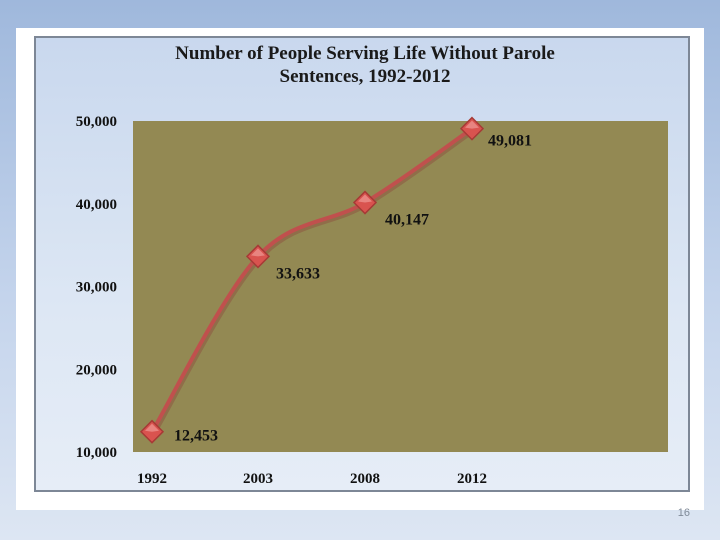  Describe the element at coordinates (407, 220) in the screenshot. I see `data-label: 40,147` at that location.